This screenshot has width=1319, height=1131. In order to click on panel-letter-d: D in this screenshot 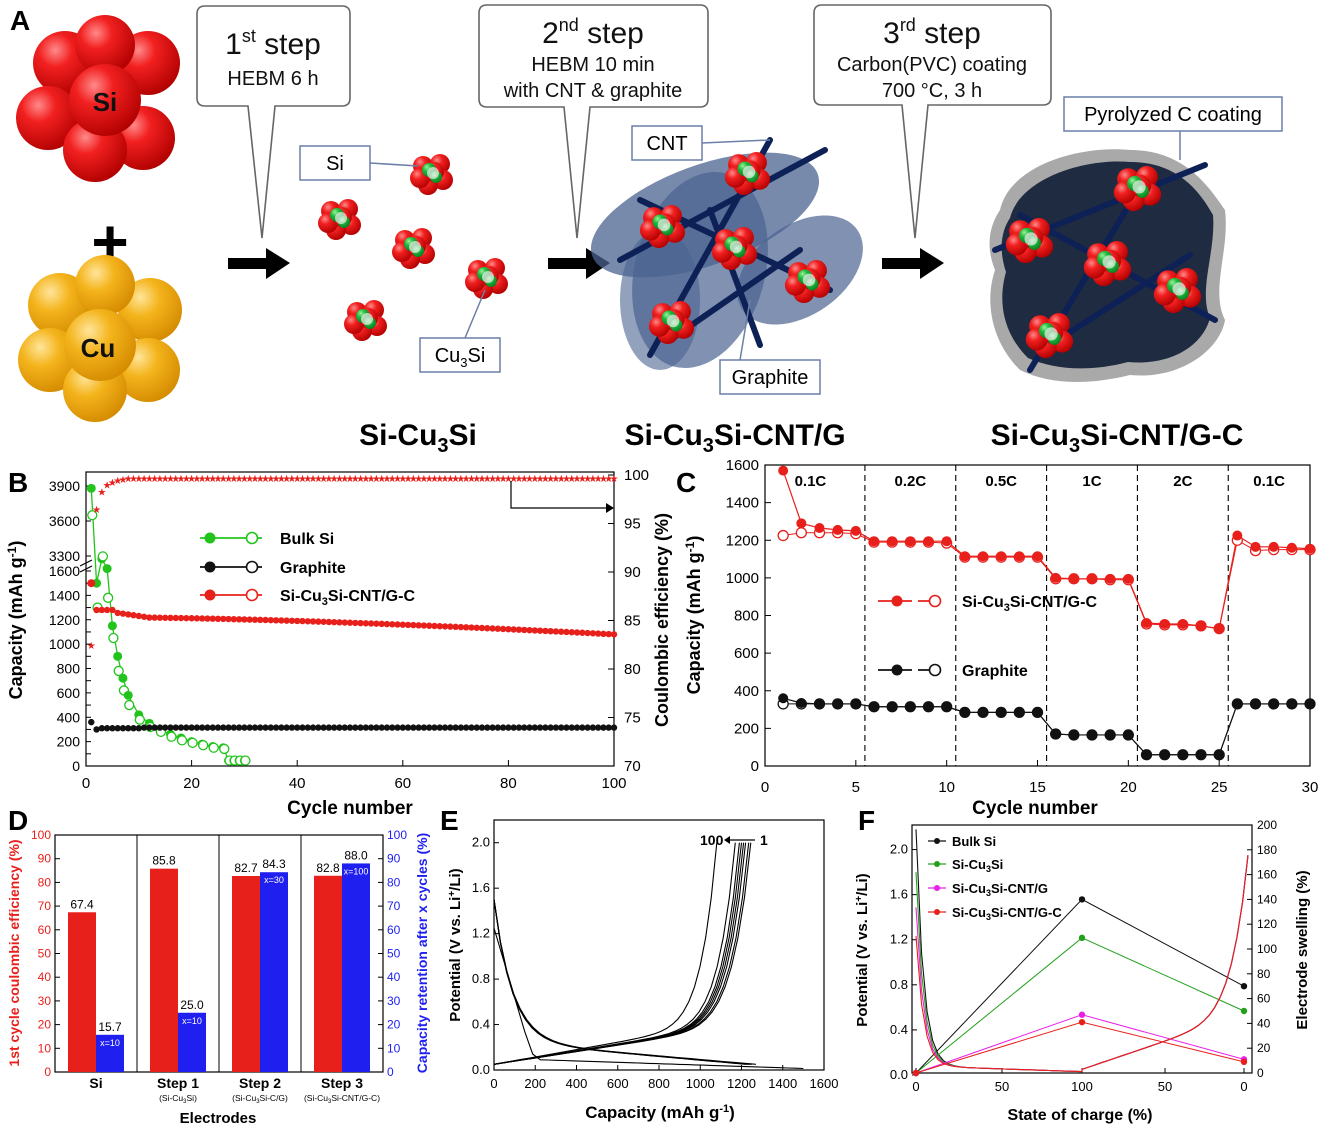, I will do `click(18, 820)`.